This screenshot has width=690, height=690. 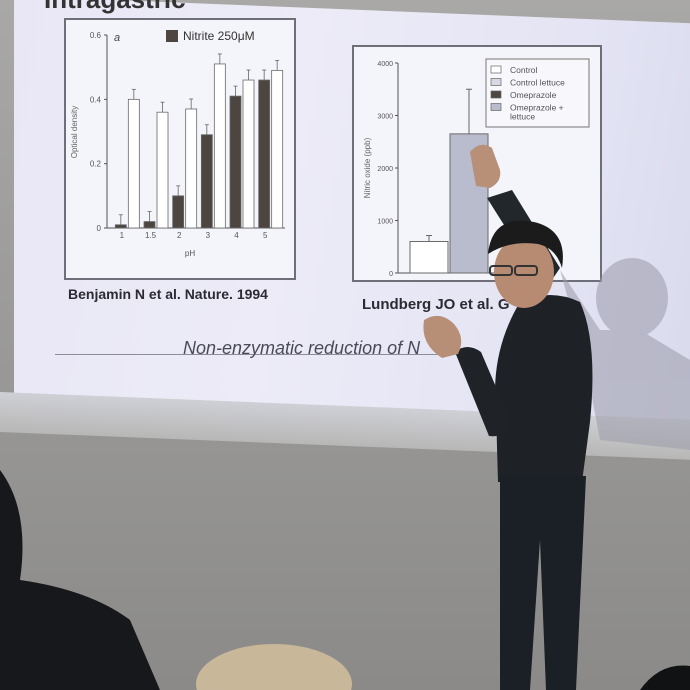 What do you see at coordinates (179, 235) in the screenshot?
I see `left-x-tick-label: 2` at bounding box center [179, 235].